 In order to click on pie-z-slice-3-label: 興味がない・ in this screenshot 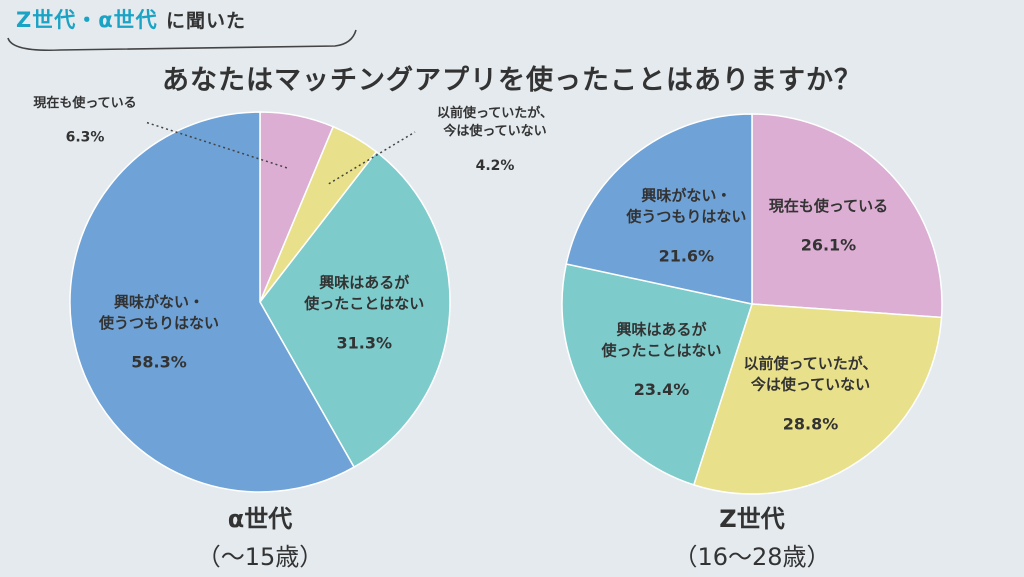, I will do `click(686, 196)`.